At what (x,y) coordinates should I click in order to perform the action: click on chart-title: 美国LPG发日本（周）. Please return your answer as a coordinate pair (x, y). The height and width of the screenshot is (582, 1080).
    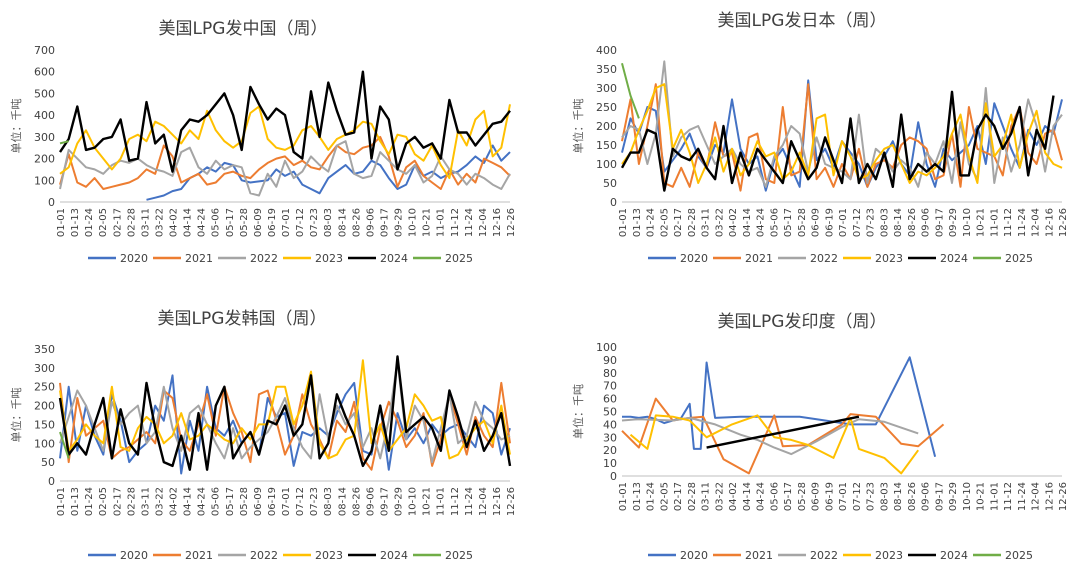
    Looking at the image, I should click on (802, 21).